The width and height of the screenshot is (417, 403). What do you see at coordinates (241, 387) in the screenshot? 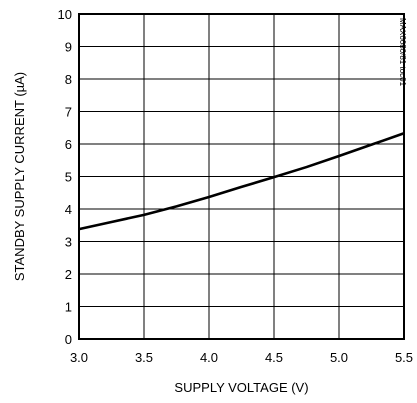
I see `x-axis-label: SUPPLY VOLTAGE (V)` at bounding box center [241, 387].